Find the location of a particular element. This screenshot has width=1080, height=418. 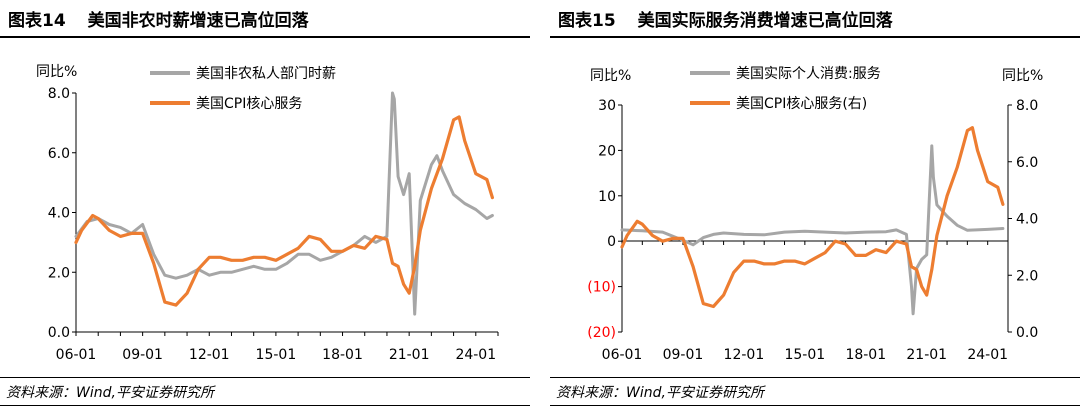

figure-title-text: 美国非农时薪增速已高位回落 is located at coordinates (198, 21).